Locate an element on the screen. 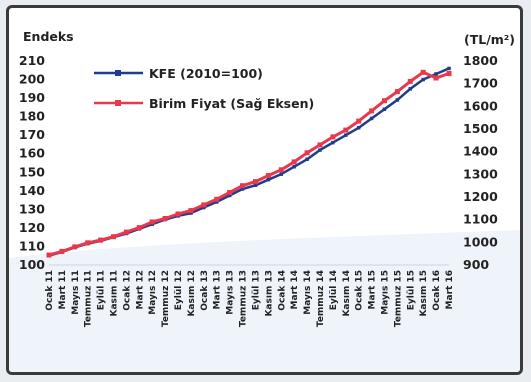 This screenshot has height=382, width=531. left-tick-label: 160 is located at coordinates (32, 153).